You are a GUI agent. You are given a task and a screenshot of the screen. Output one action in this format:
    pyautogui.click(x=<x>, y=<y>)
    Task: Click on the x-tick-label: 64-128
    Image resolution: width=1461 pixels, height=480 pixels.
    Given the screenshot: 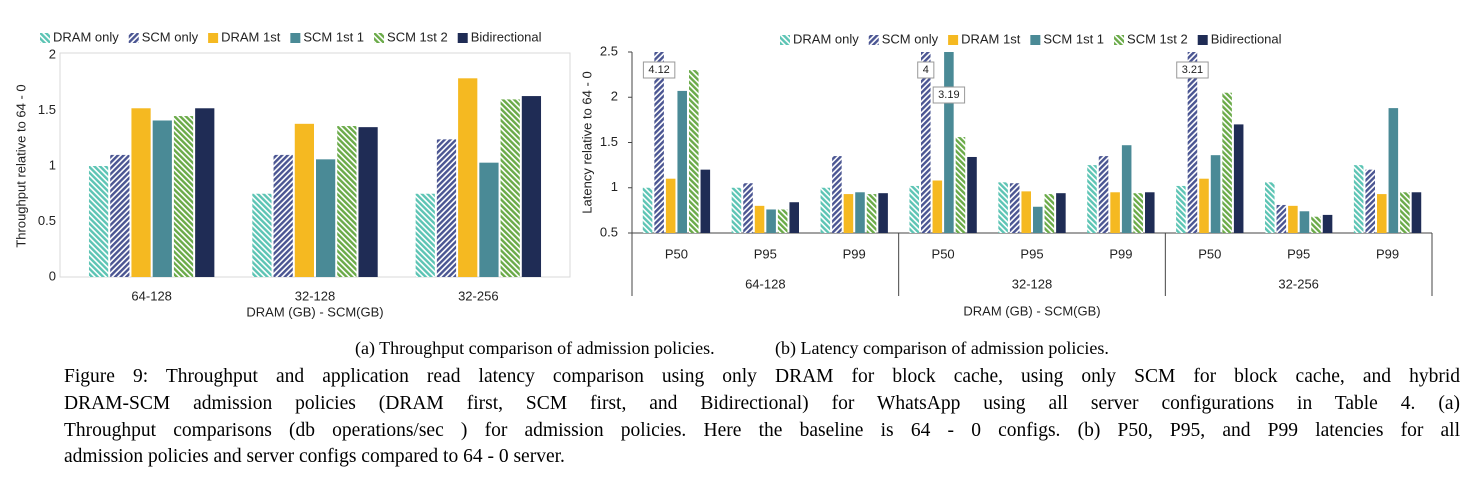 What is the action you would take?
    pyautogui.click(x=151, y=295)
    